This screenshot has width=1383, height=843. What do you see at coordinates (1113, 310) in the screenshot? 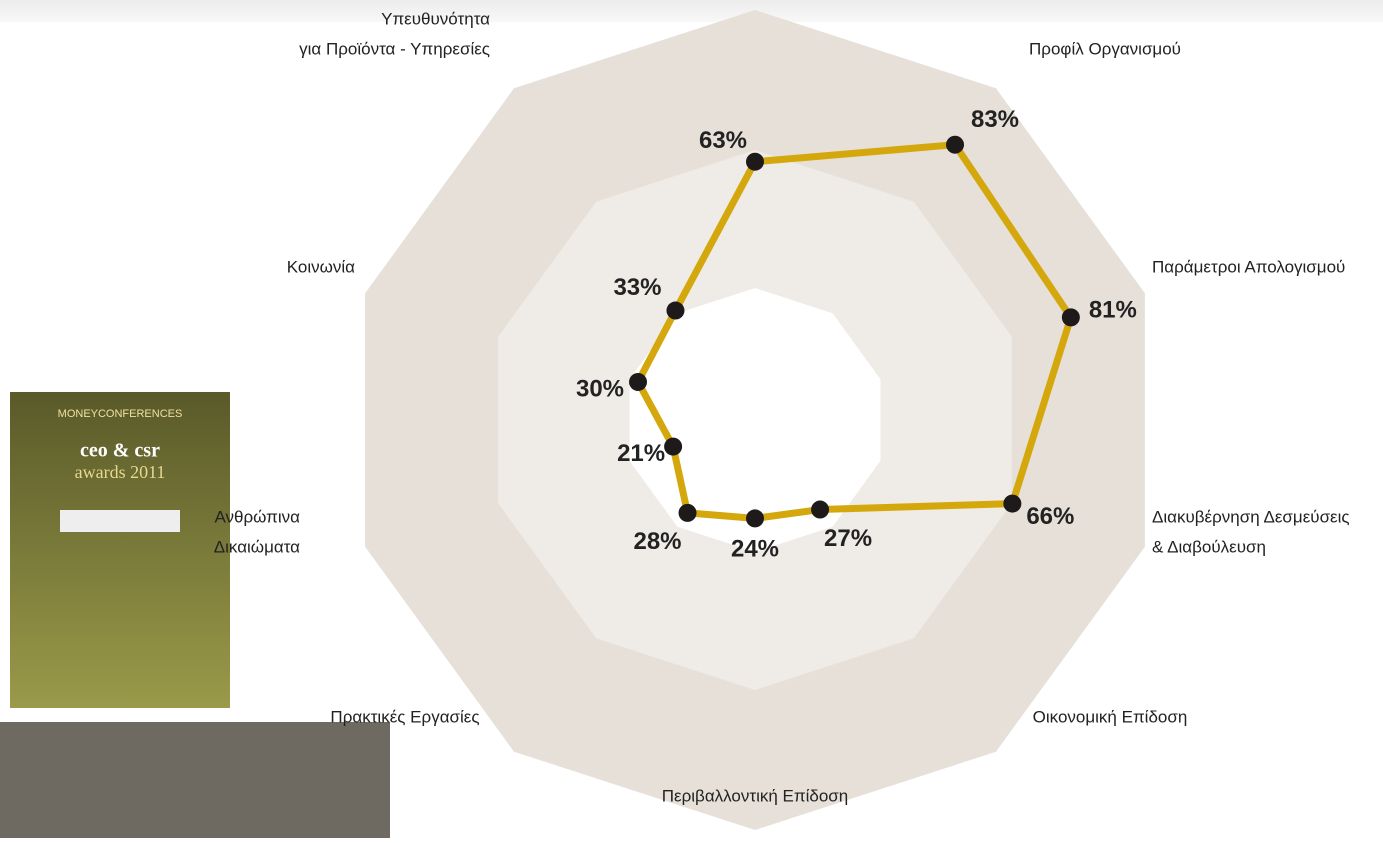
I see `value-label: 81%` at bounding box center [1113, 310].